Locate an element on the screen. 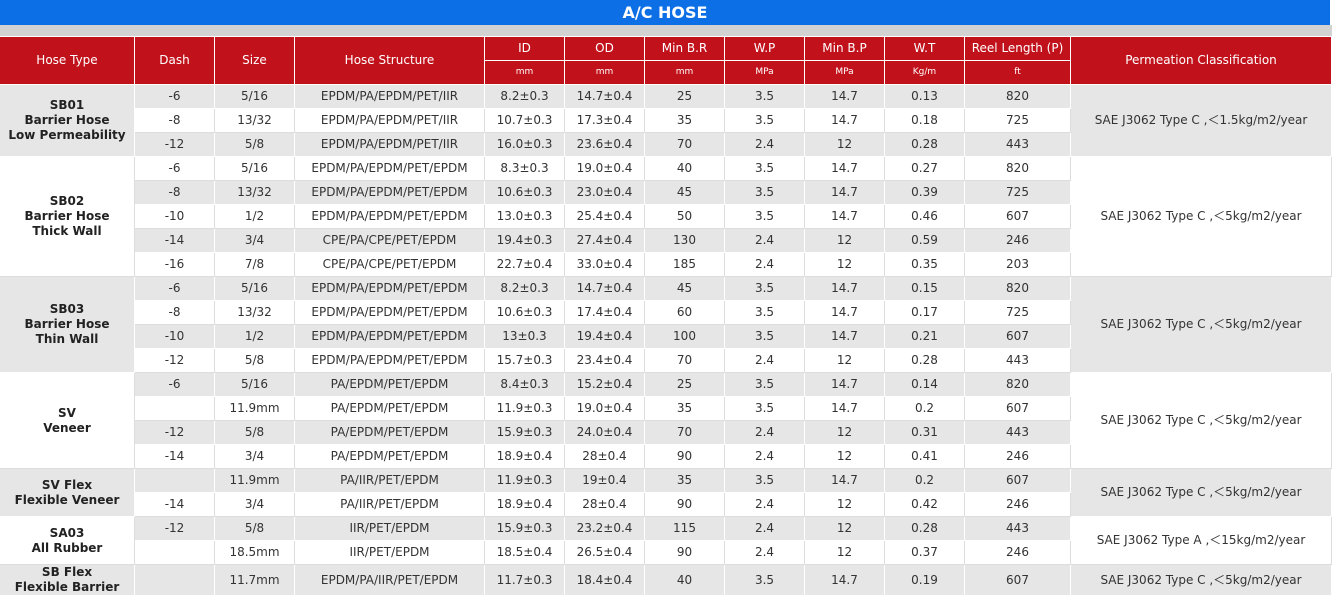 The height and width of the screenshot is (596, 1332). hose-type-line: SA03 is located at coordinates (67, 532).